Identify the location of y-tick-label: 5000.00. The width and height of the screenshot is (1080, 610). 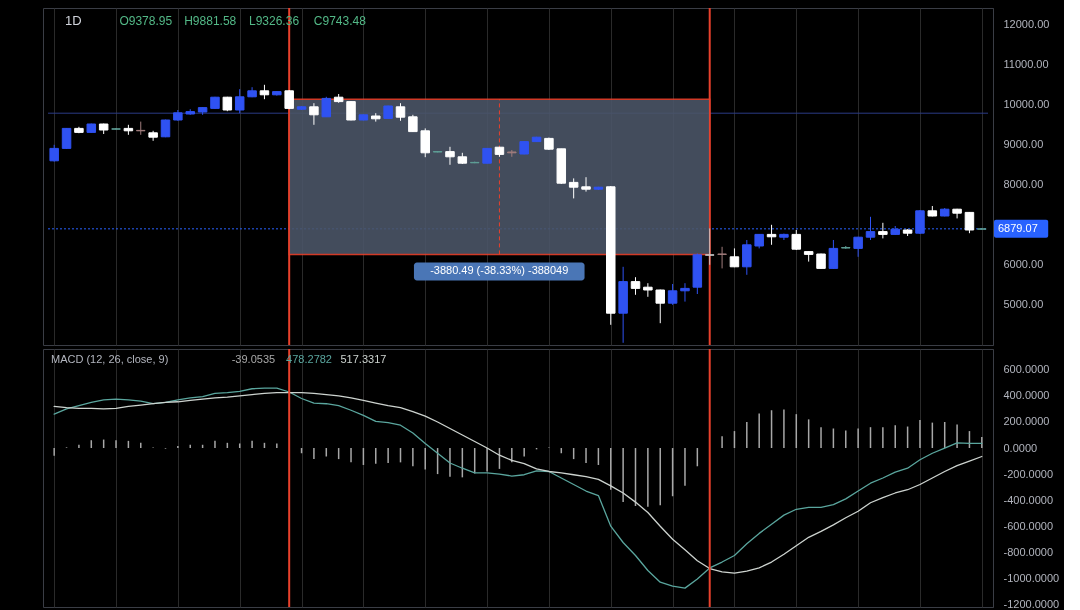
(1023, 303).